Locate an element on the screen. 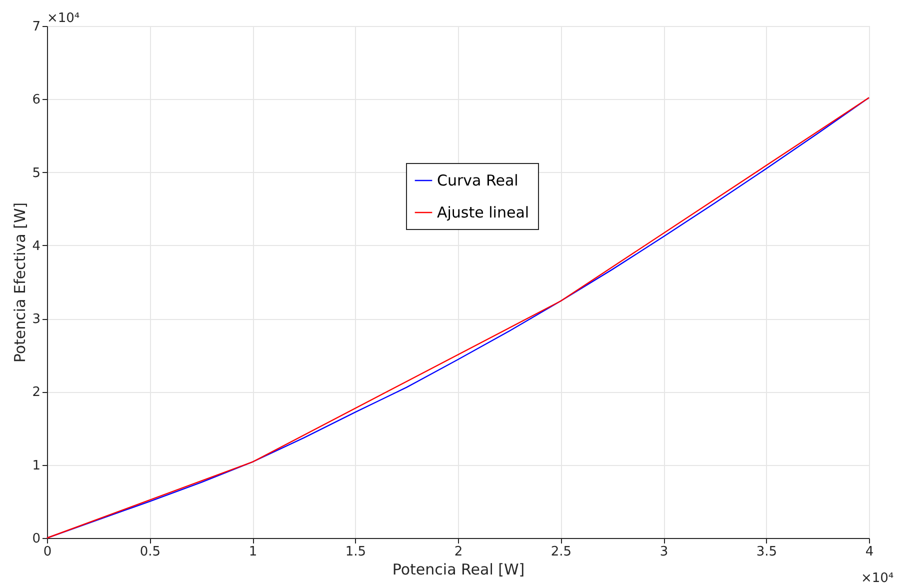 The height and width of the screenshot is (588, 898). y-tick-label: 7 is located at coordinates (36, 27).